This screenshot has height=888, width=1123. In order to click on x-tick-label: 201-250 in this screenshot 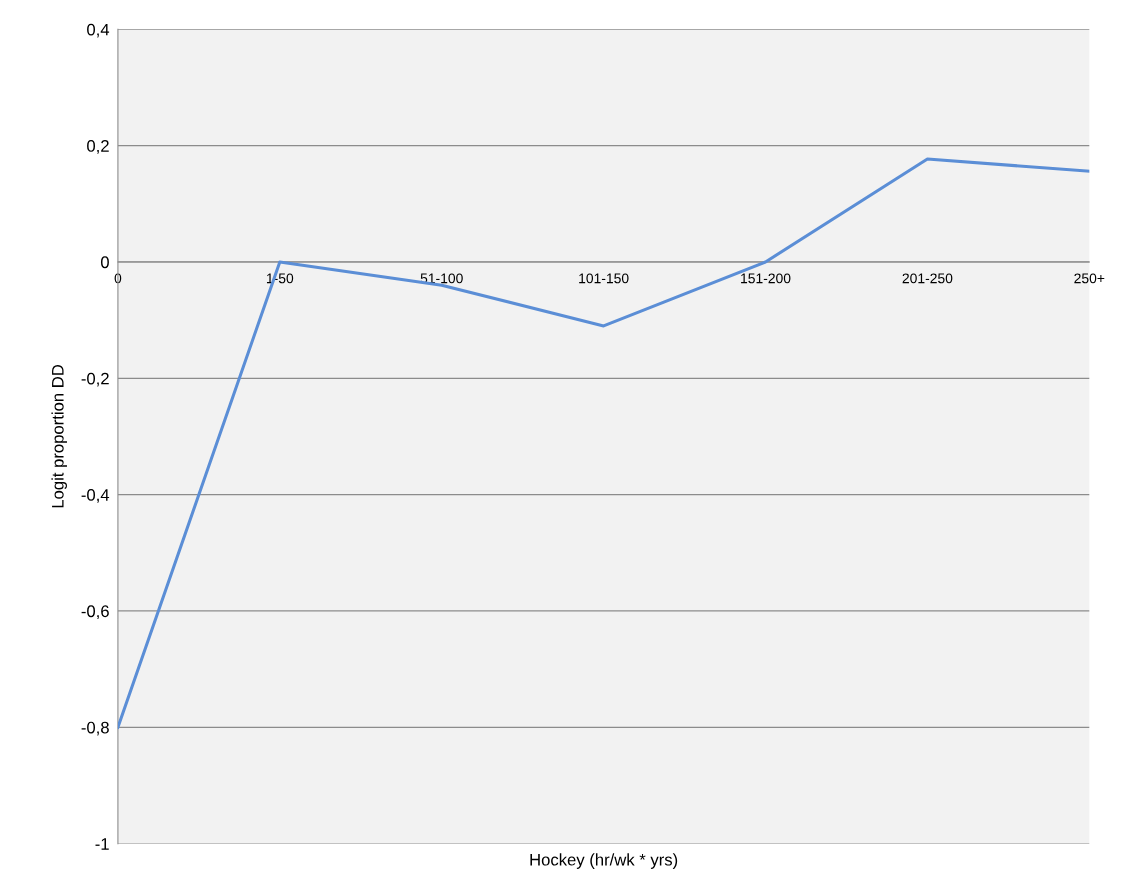, I will do `click(927, 278)`.